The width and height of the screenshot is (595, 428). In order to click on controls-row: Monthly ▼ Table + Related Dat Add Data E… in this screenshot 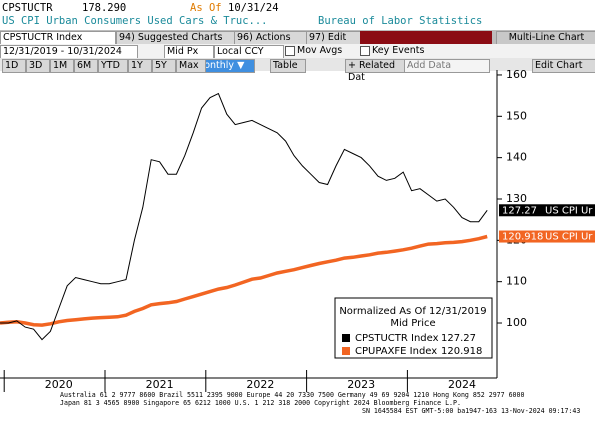, I will do `click(297, 70)`.